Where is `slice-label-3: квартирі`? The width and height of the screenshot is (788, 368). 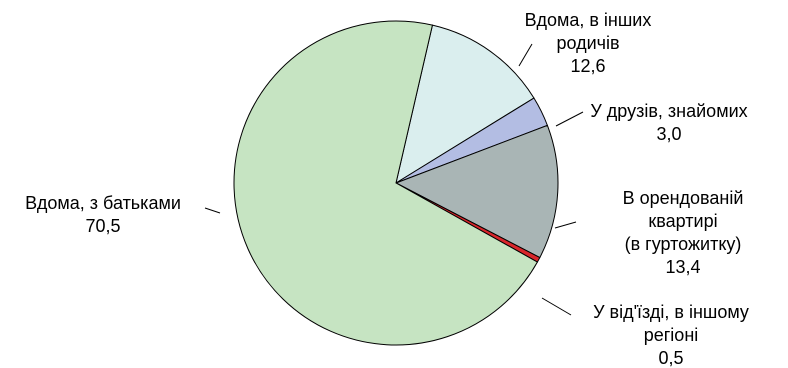
slice-label-3: квартирі is located at coordinates (682, 221).